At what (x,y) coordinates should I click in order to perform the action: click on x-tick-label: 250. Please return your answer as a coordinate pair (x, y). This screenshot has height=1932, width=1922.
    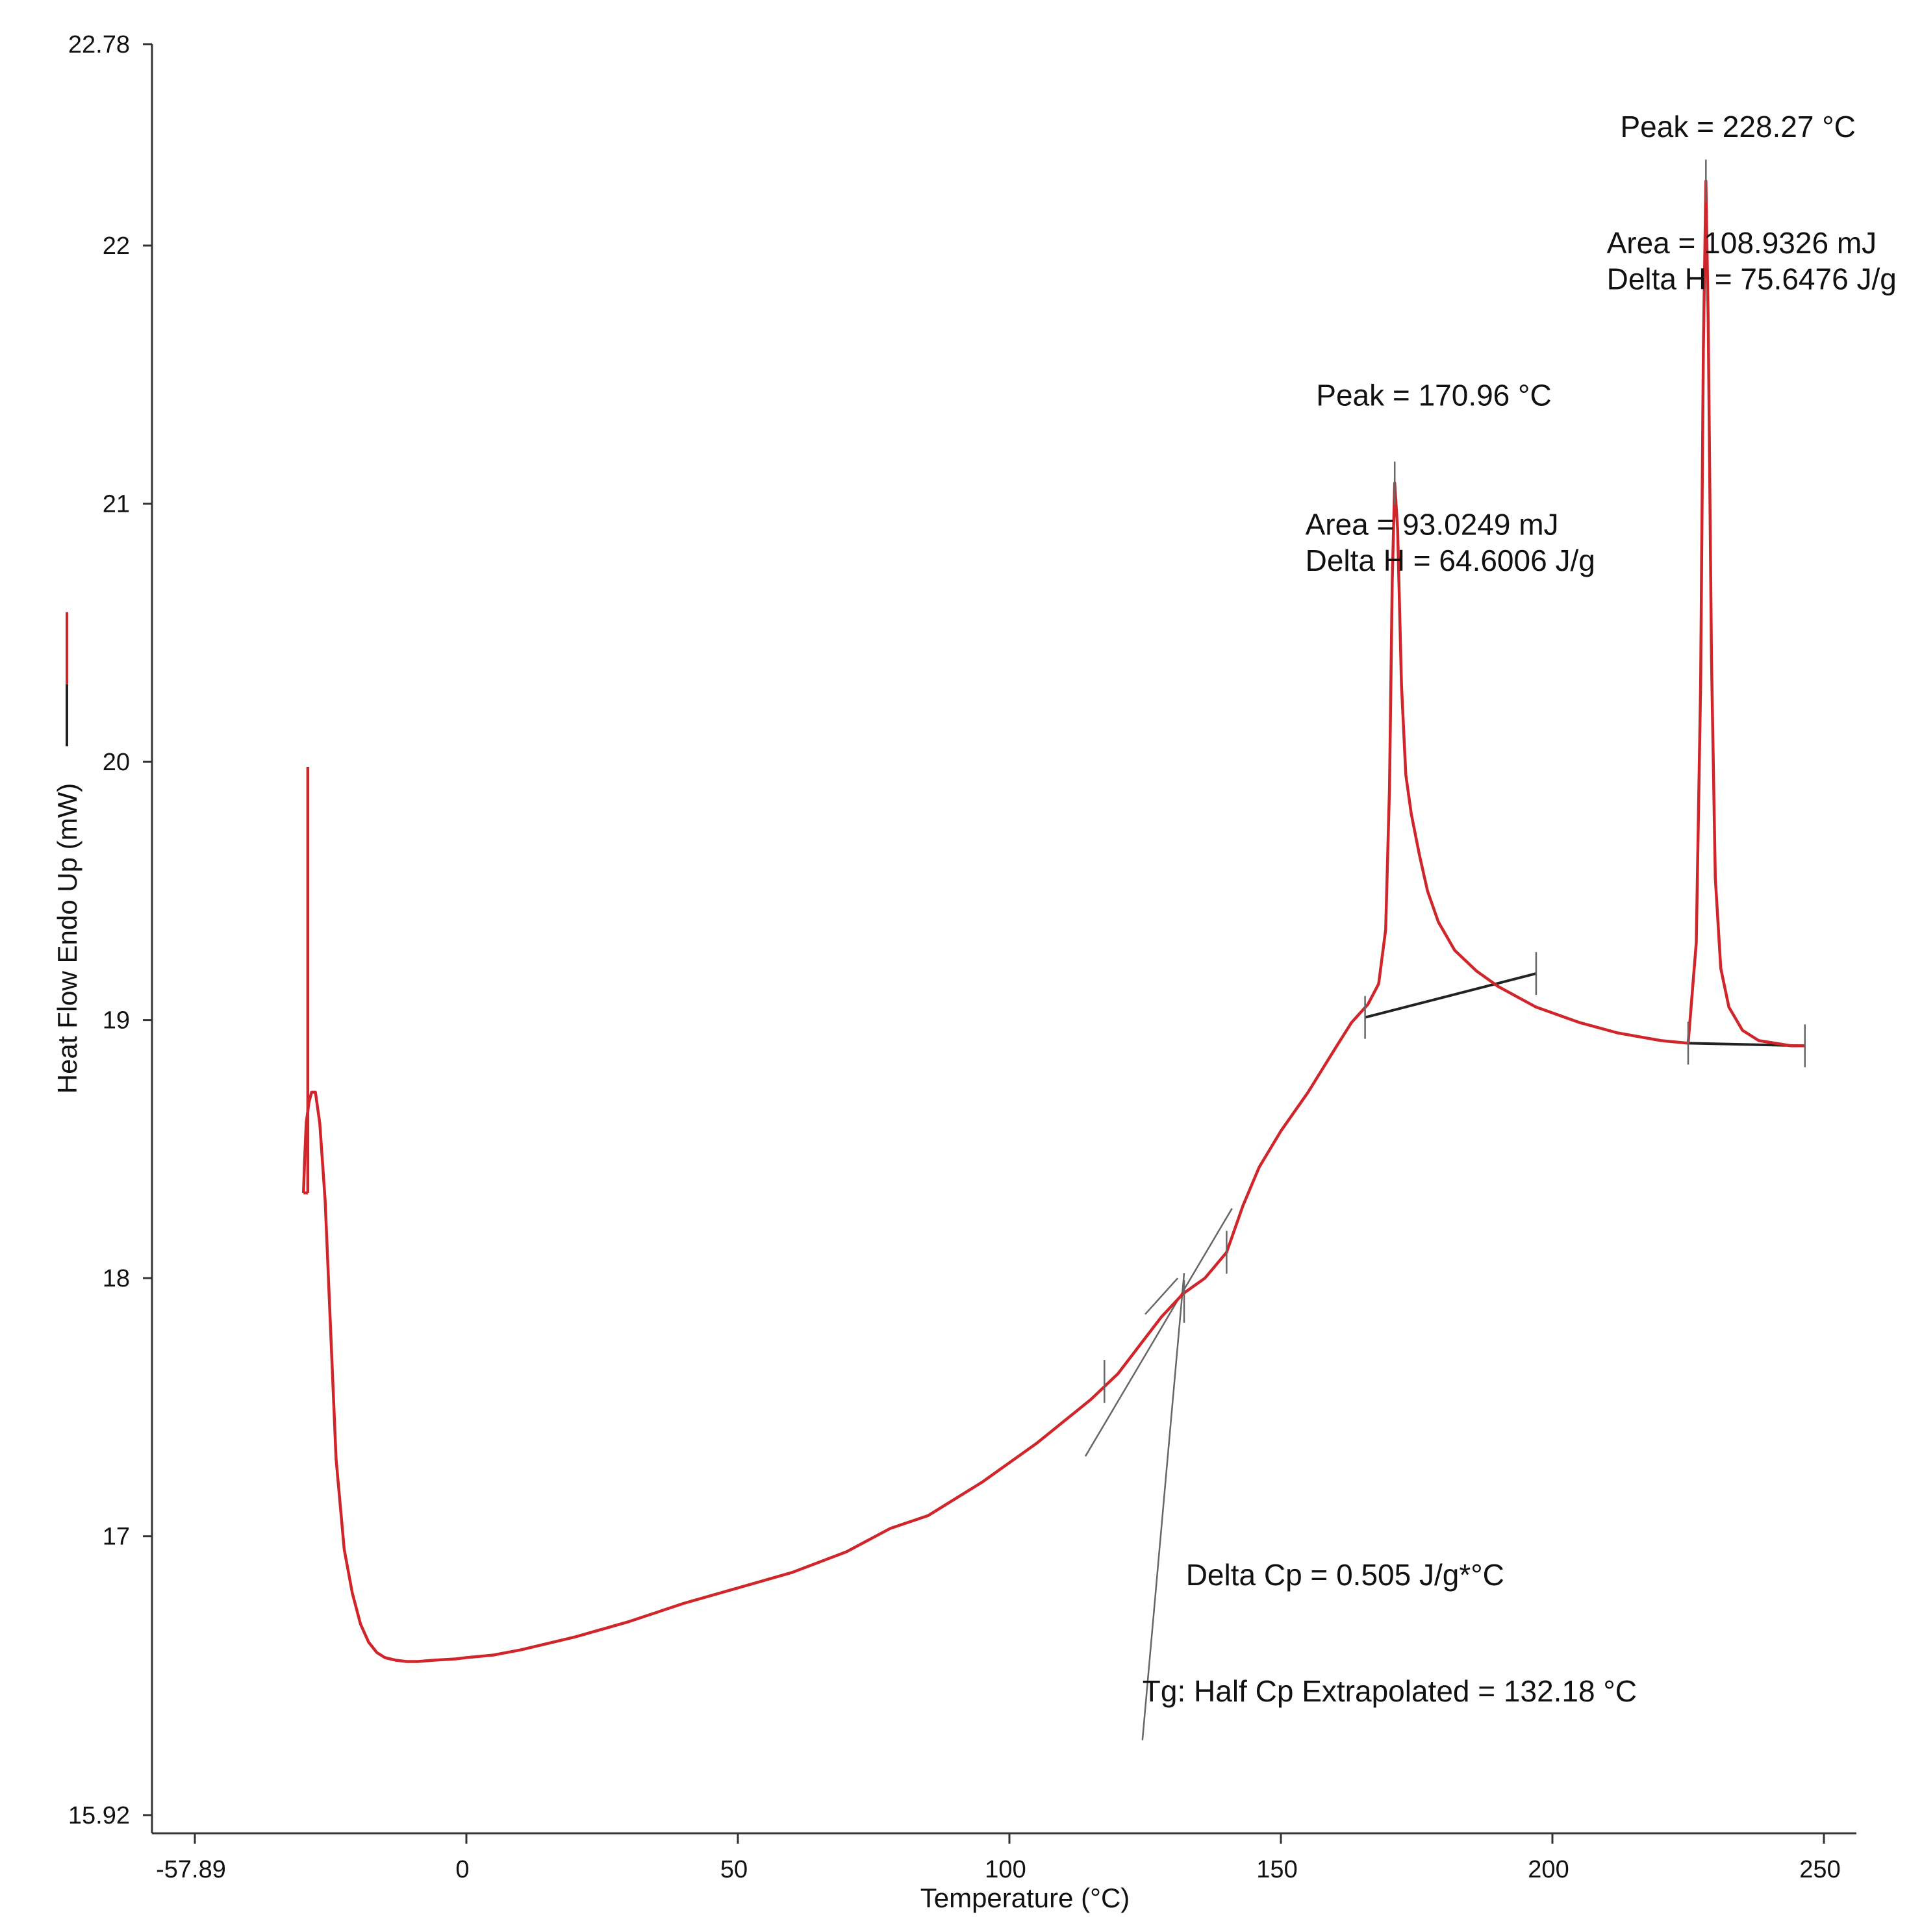
    Looking at the image, I should click on (1819, 1869).